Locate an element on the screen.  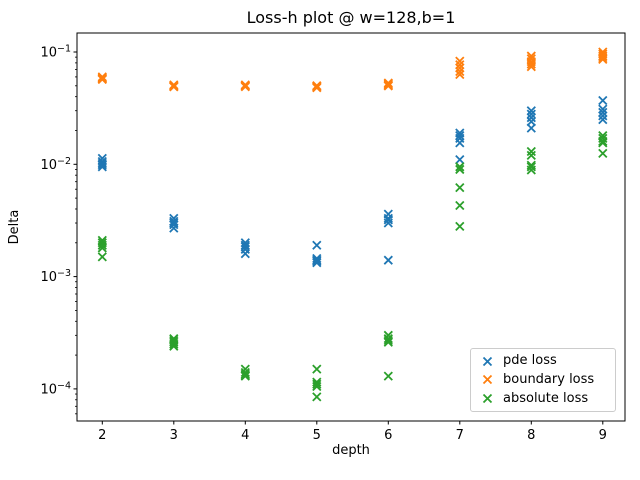
series-boundary-loss is located at coordinates (352, 70).